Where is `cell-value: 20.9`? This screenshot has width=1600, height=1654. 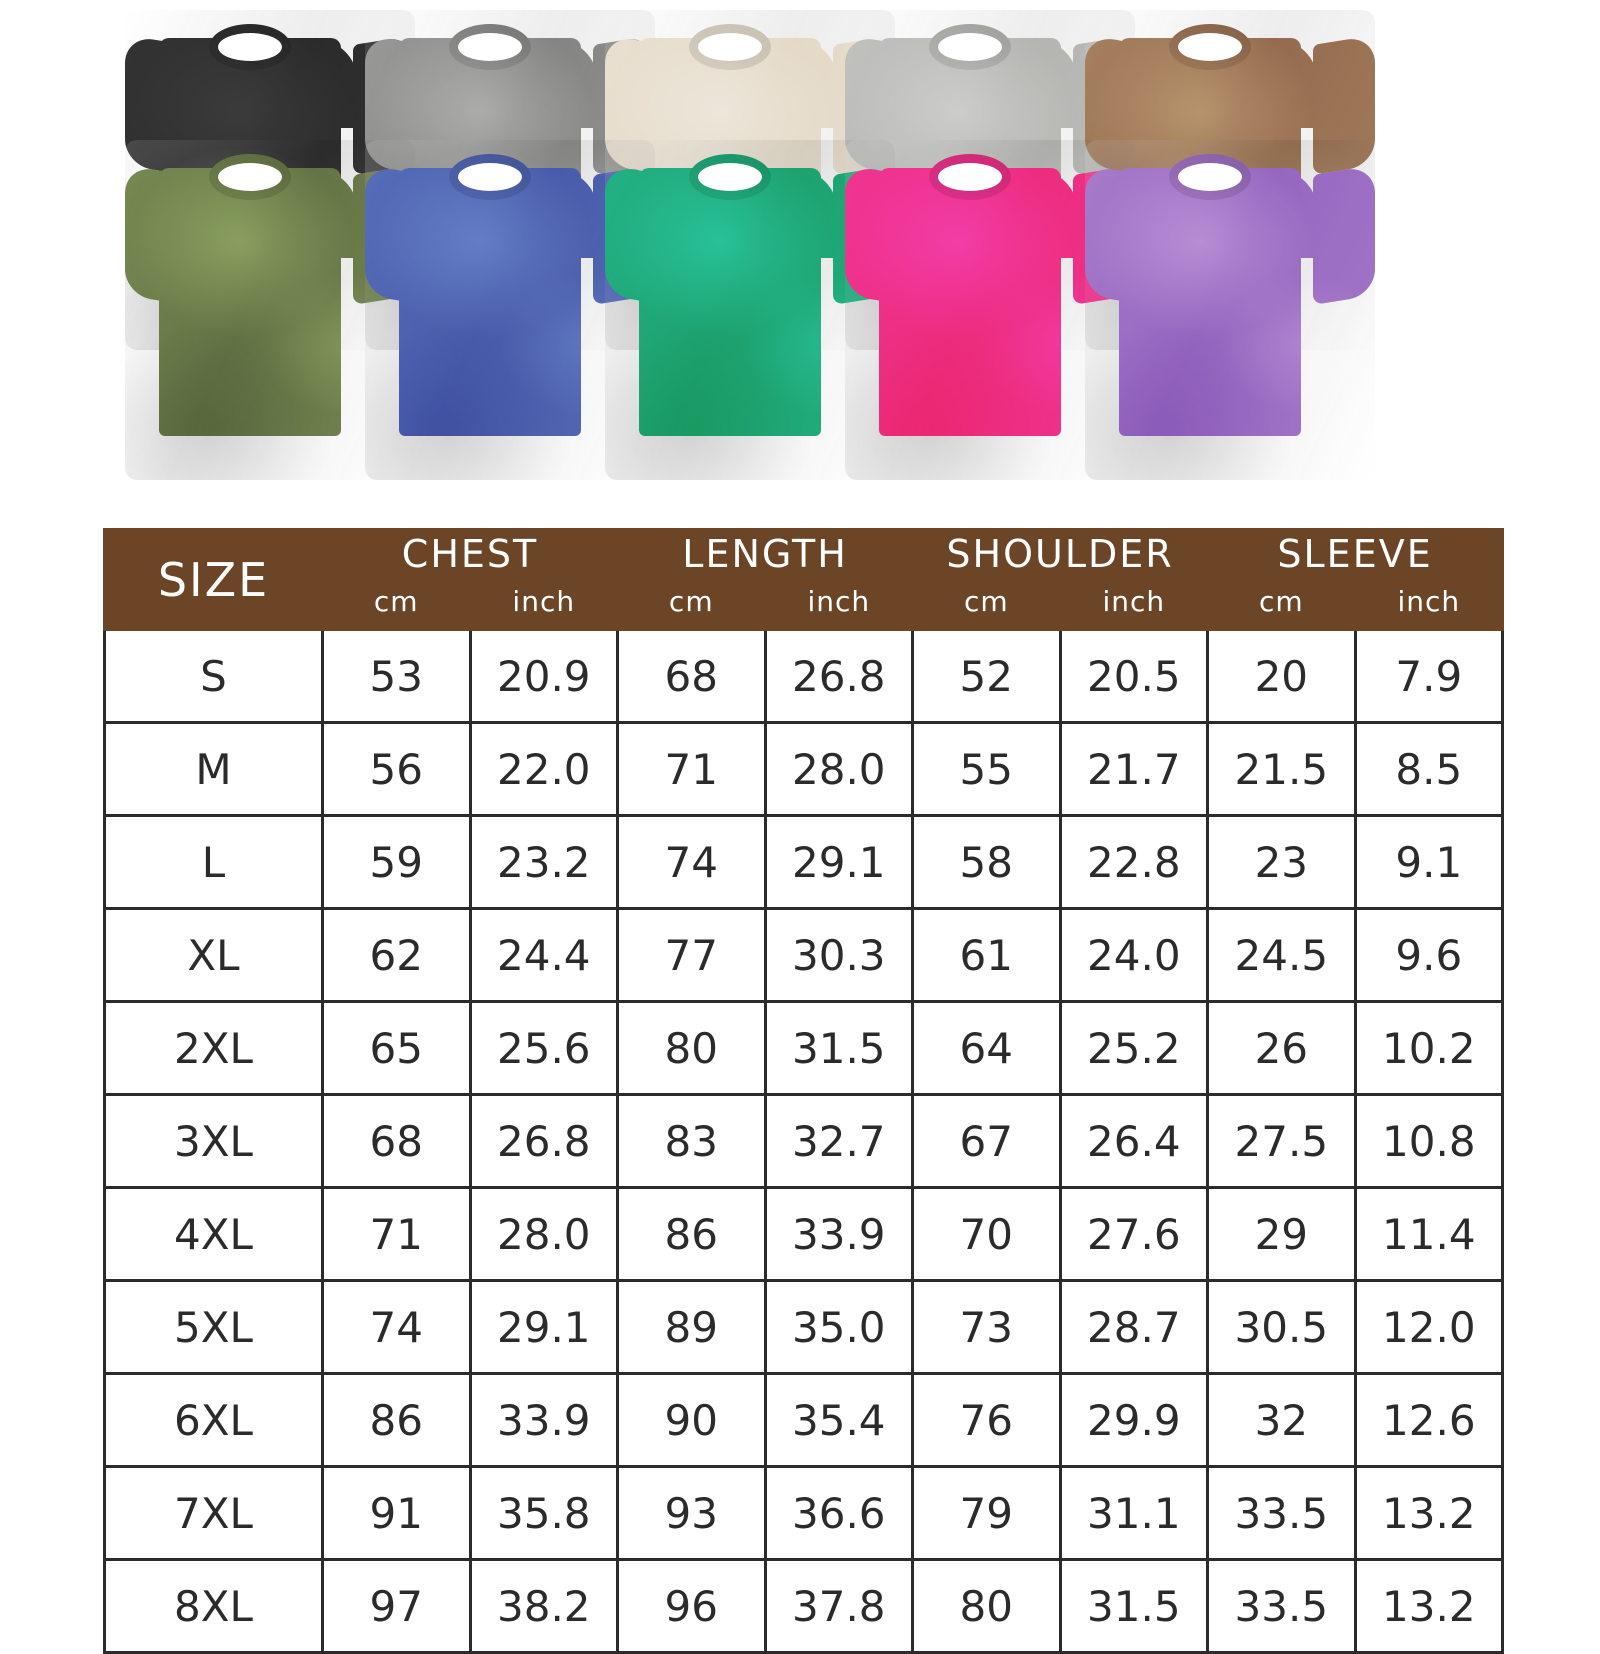 cell-value: 20.9 is located at coordinates (544, 676).